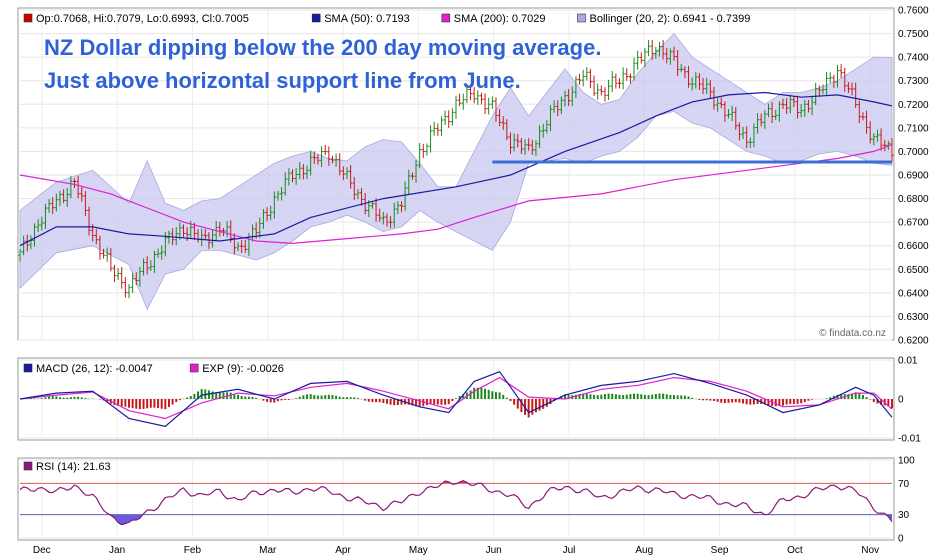 Image resolution: width=940 pixels, height=560 pixels. I want to click on rsi-panel-frame, so click(456, 499).